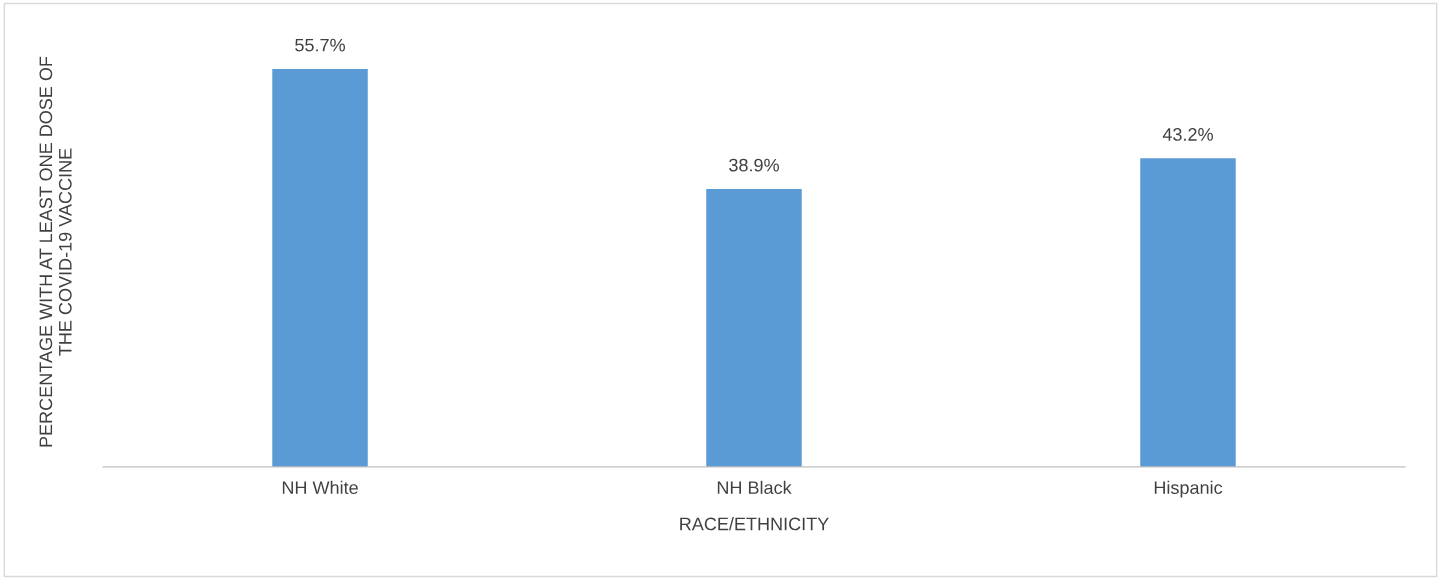 This screenshot has width=1441, height=580. What do you see at coordinates (754, 487) in the screenshot?
I see `x-tick-label: NH Black` at bounding box center [754, 487].